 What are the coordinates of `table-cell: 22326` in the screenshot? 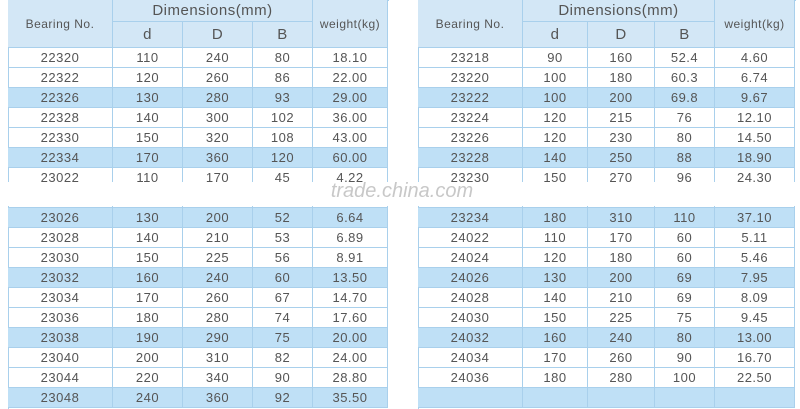 It's located at (60, 98).